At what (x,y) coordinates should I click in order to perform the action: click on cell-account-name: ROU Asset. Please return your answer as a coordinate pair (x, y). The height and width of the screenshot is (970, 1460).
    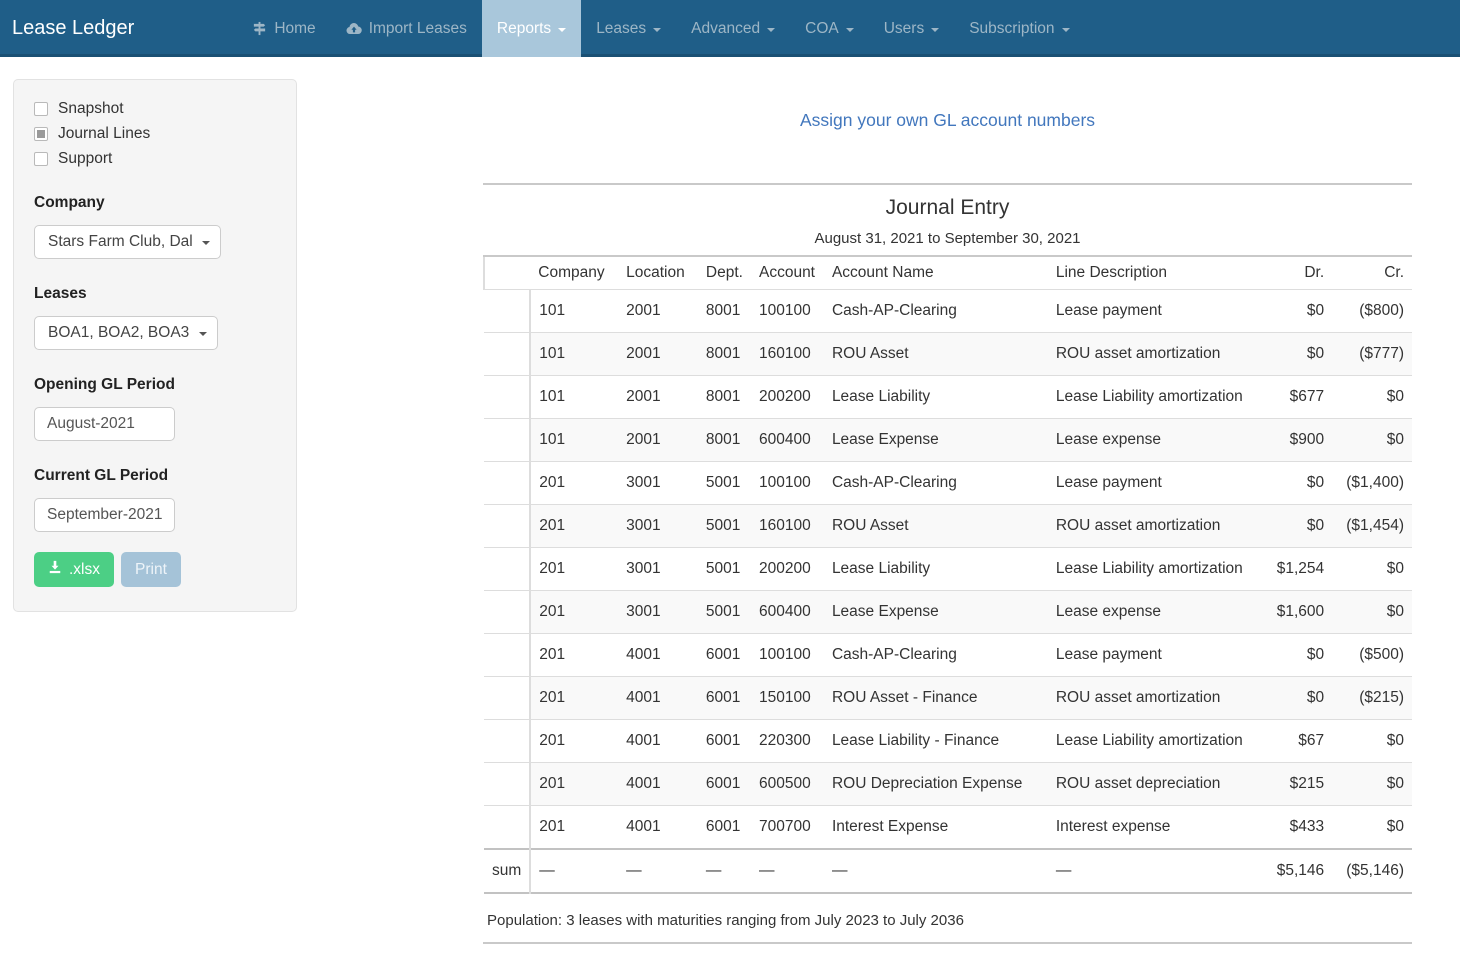
    Looking at the image, I should click on (935, 354).